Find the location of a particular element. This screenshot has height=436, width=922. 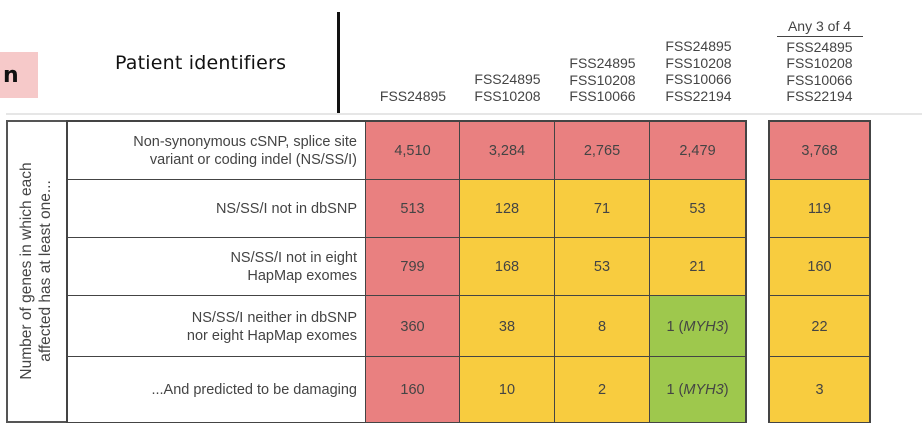

table-cell: 168 is located at coordinates (507, 267).